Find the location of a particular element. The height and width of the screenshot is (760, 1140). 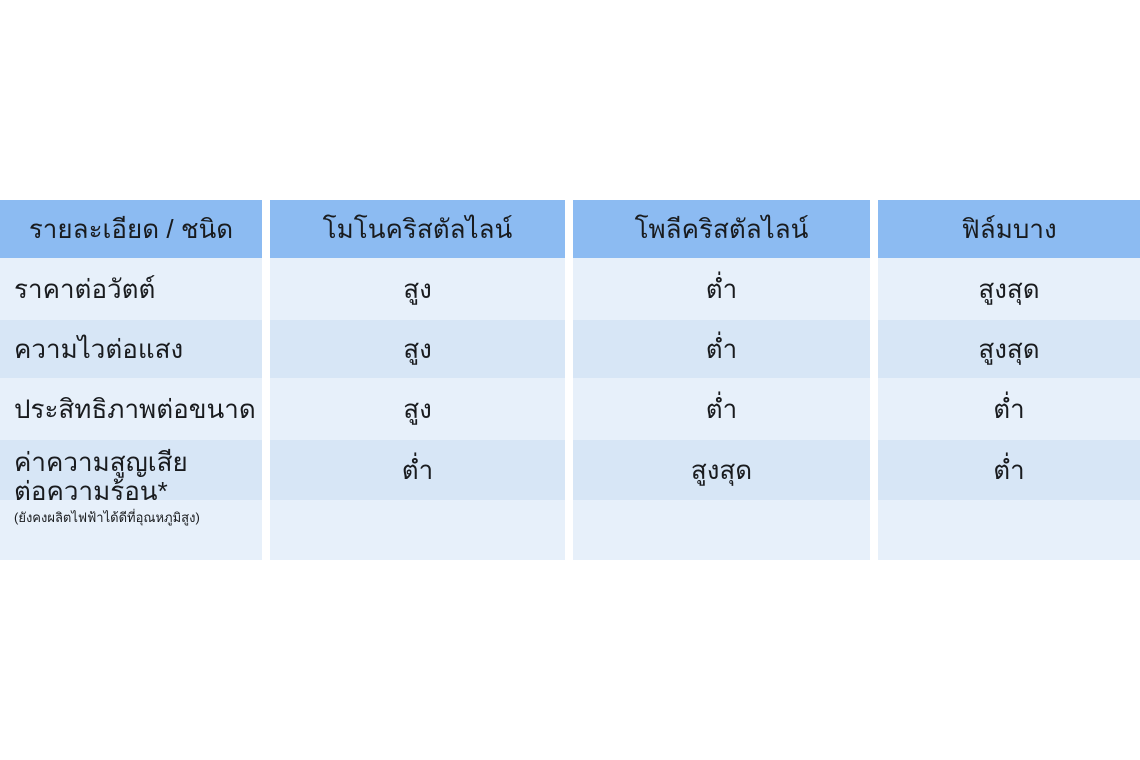

header-cell-monocrystalline: โมโนคริสตัลไลน์ is located at coordinates (417, 229).